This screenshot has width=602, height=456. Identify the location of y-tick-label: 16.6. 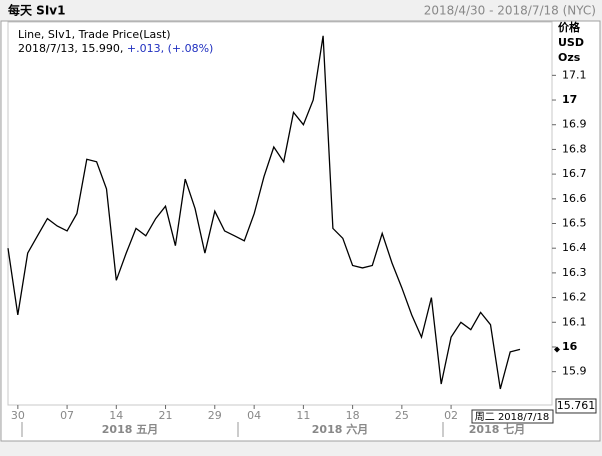
(574, 198).